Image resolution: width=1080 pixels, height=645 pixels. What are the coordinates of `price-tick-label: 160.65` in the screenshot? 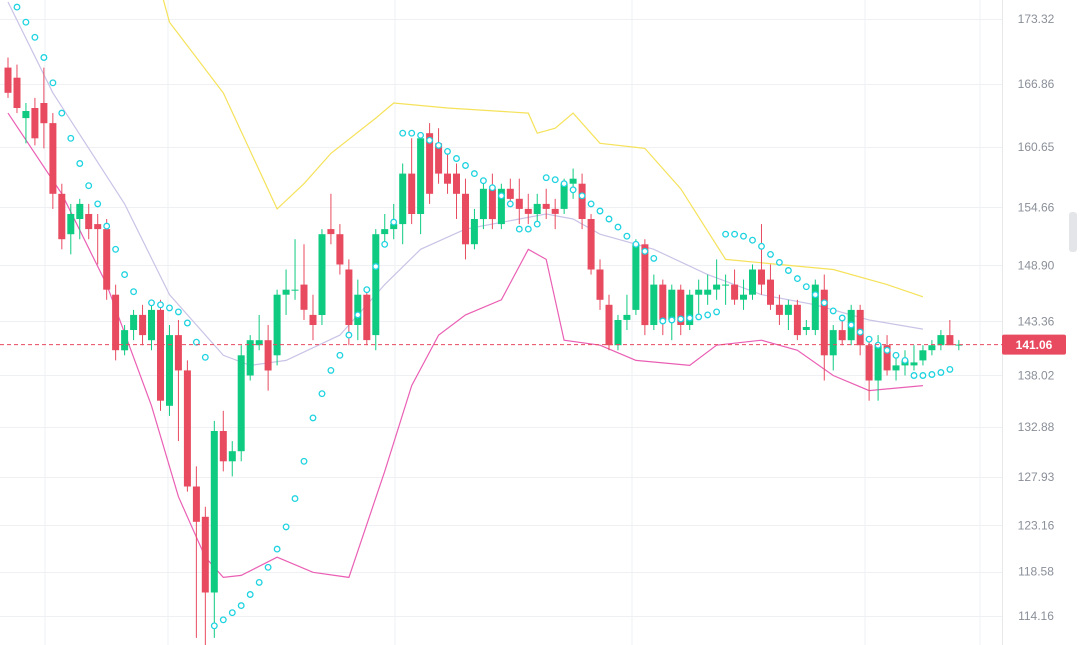 It's located at (1036, 147).